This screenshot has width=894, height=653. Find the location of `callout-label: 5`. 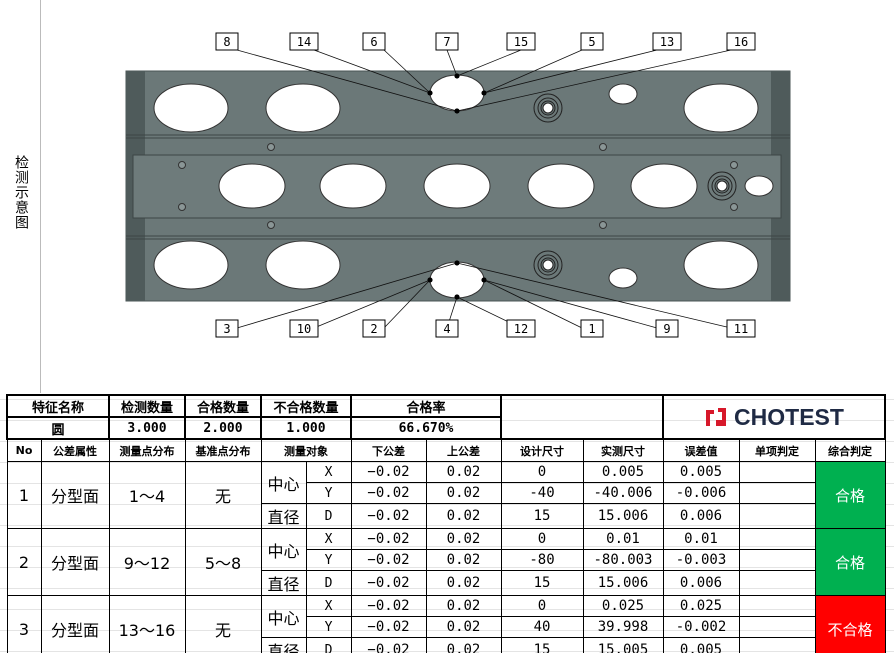

callout-label: 5 is located at coordinates (591, 42).